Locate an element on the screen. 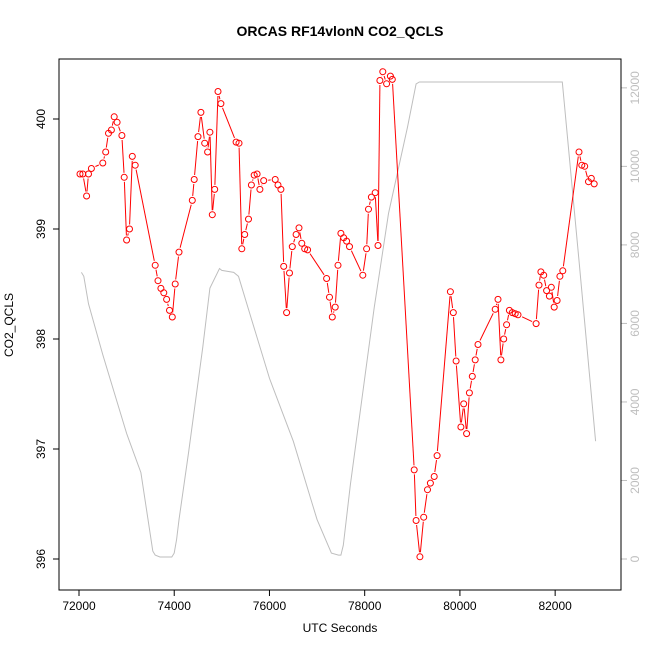 This screenshot has width=650, height=650. y2-tick-label: 2000 is located at coordinates (635, 480).